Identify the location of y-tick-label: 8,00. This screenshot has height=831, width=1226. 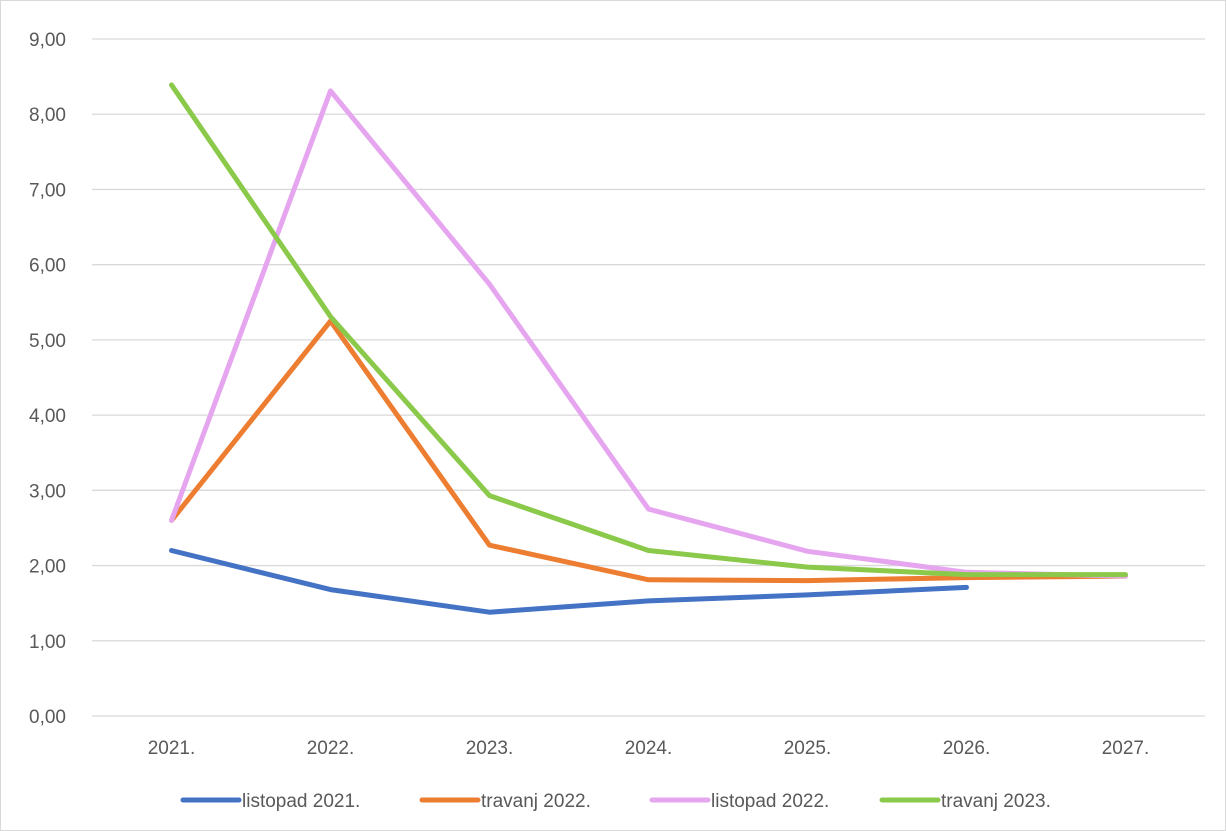
(47, 115).